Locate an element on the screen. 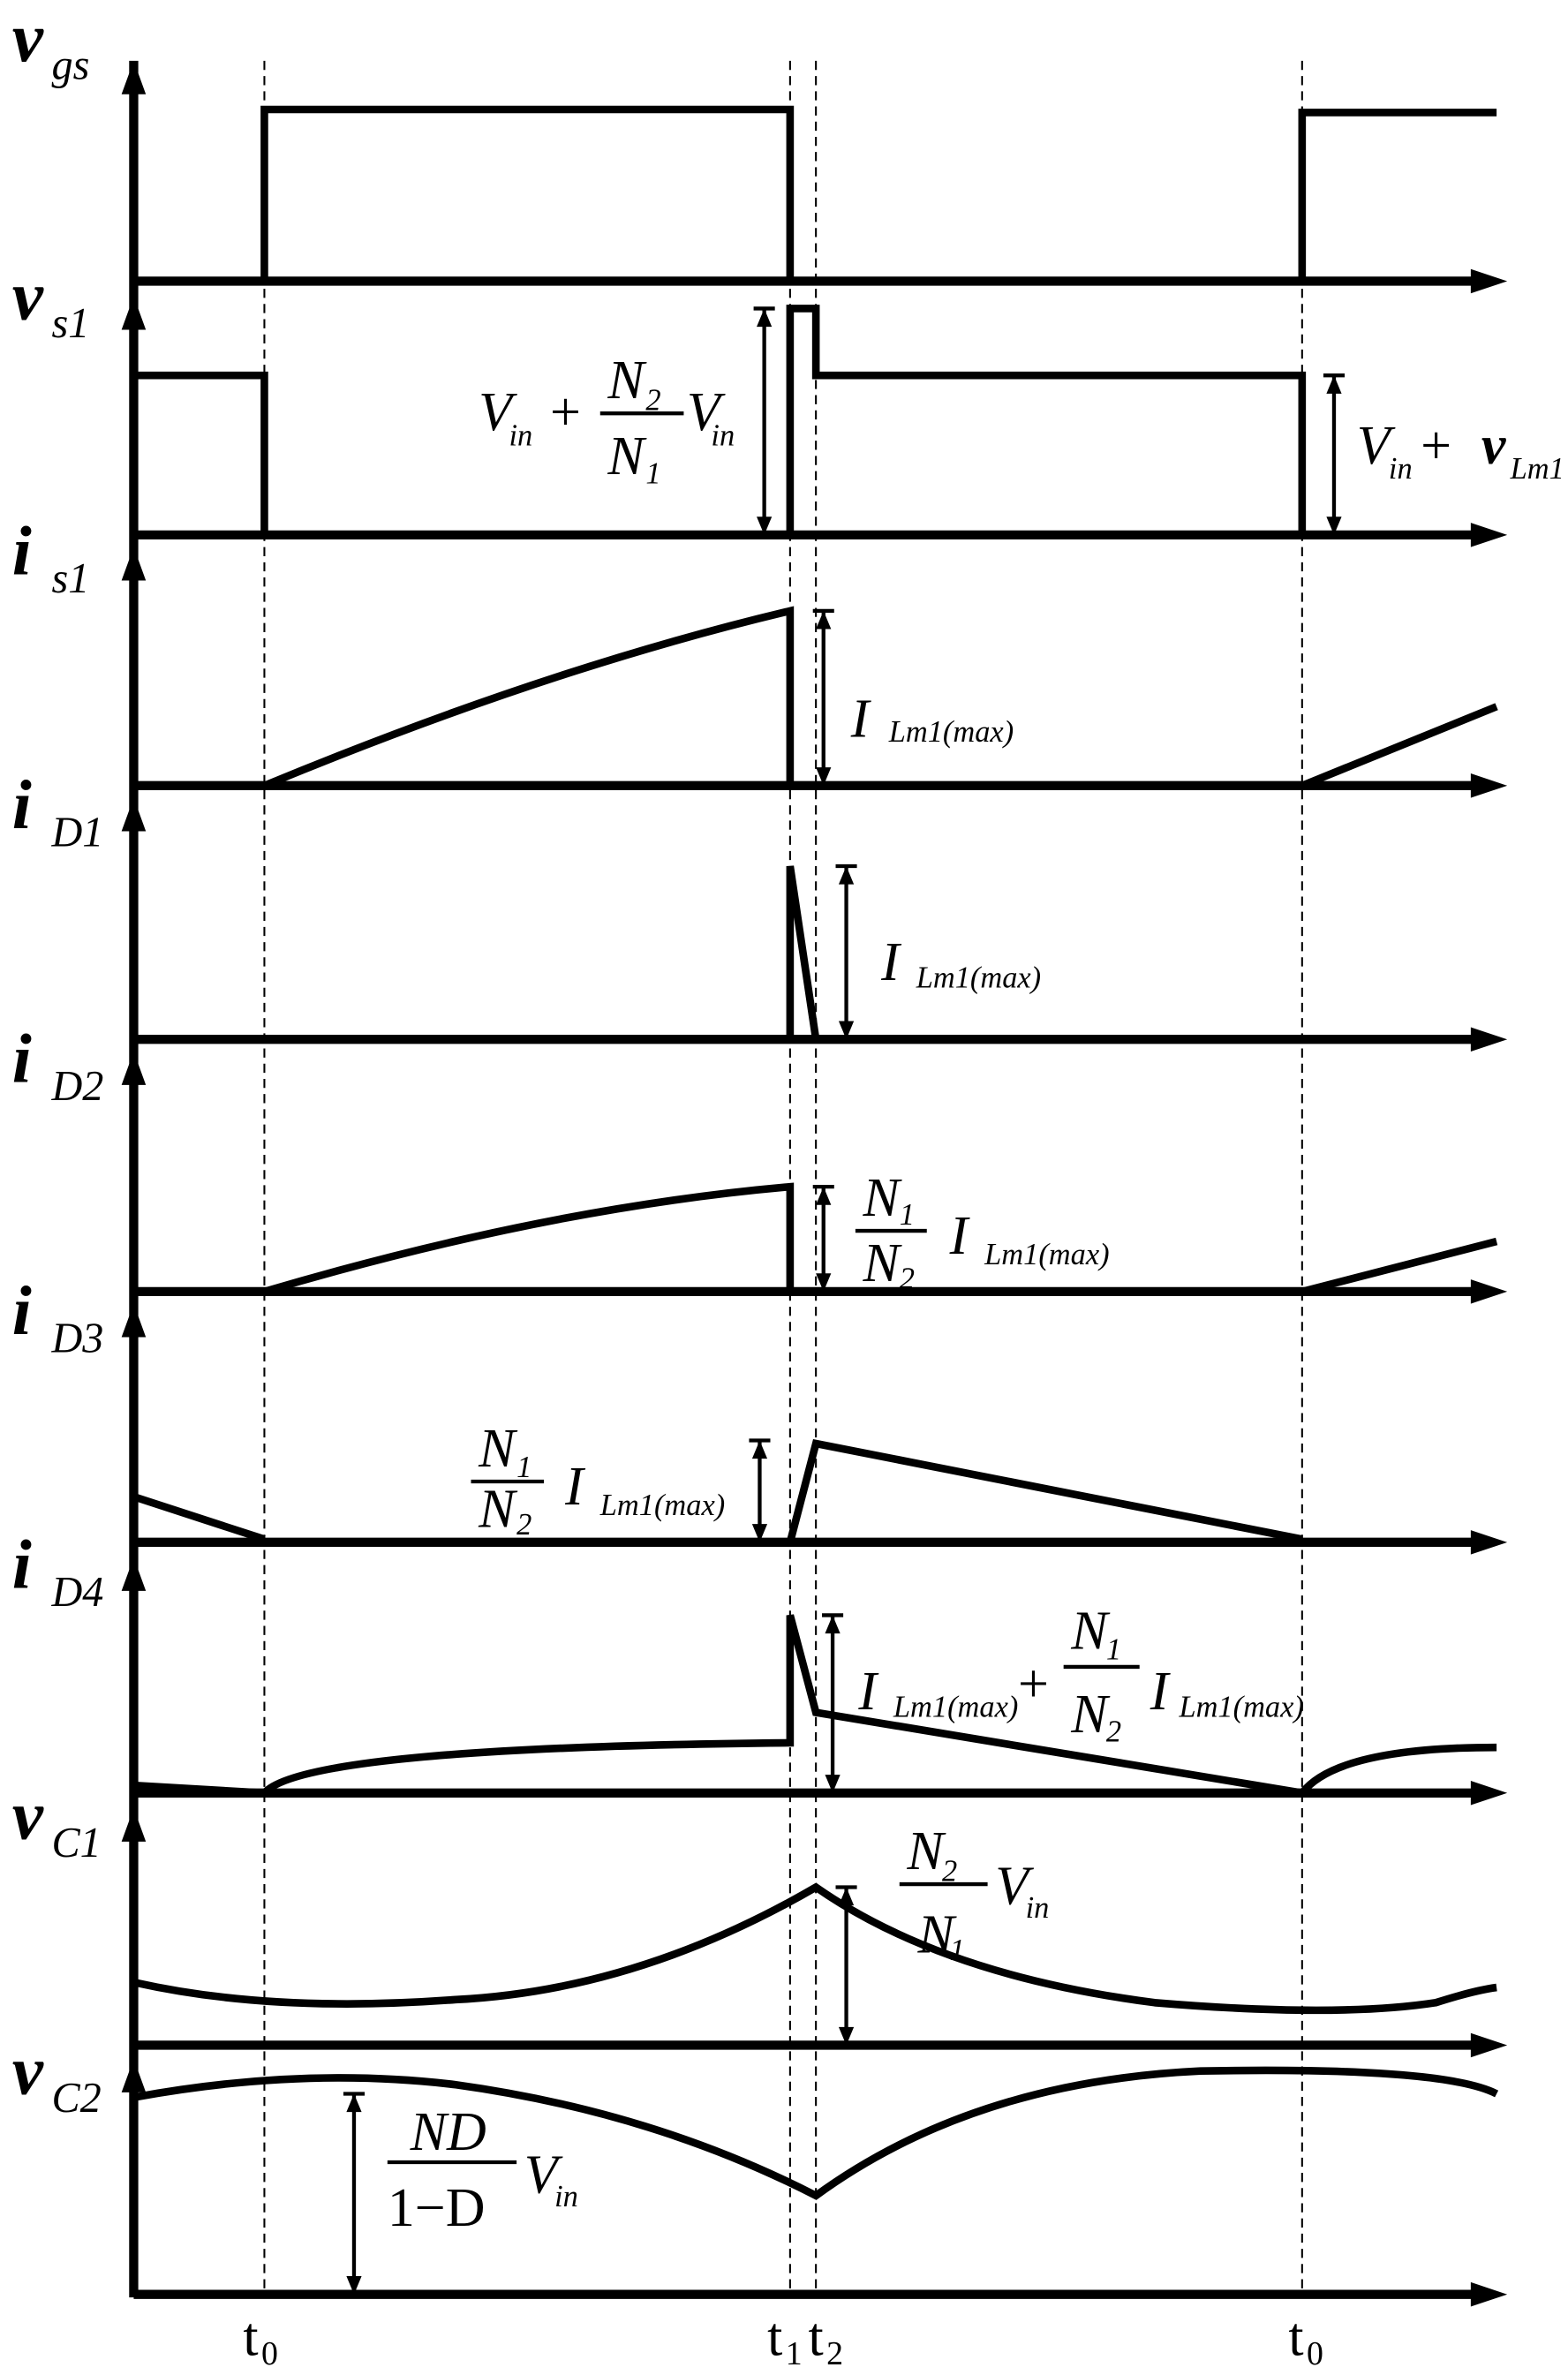 Image resolution: width=1568 pixels, height=2375 pixels. signal-subscript: gs is located at coordinates (71, 66).